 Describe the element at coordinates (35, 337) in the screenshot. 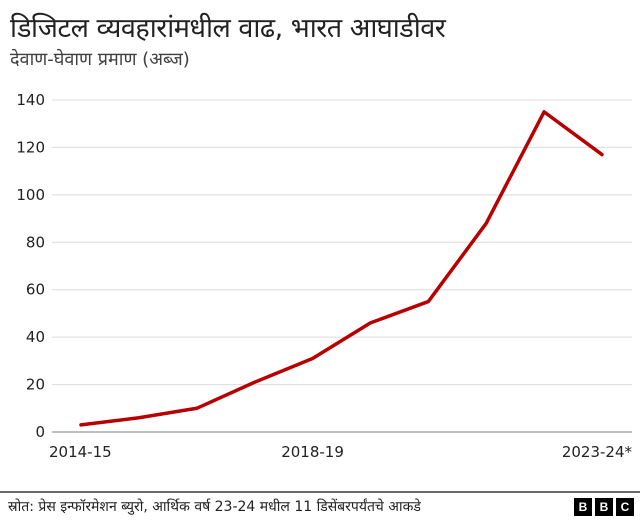

I see `y-tick-label: 40` at that location.